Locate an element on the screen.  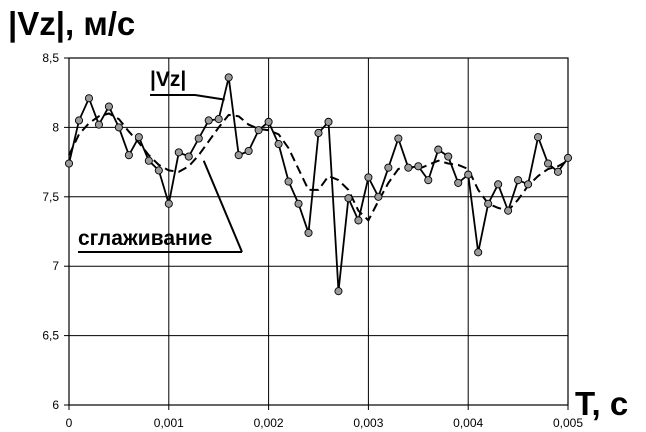
annotation-smoothing-leader is located at coordinates (222, 206).